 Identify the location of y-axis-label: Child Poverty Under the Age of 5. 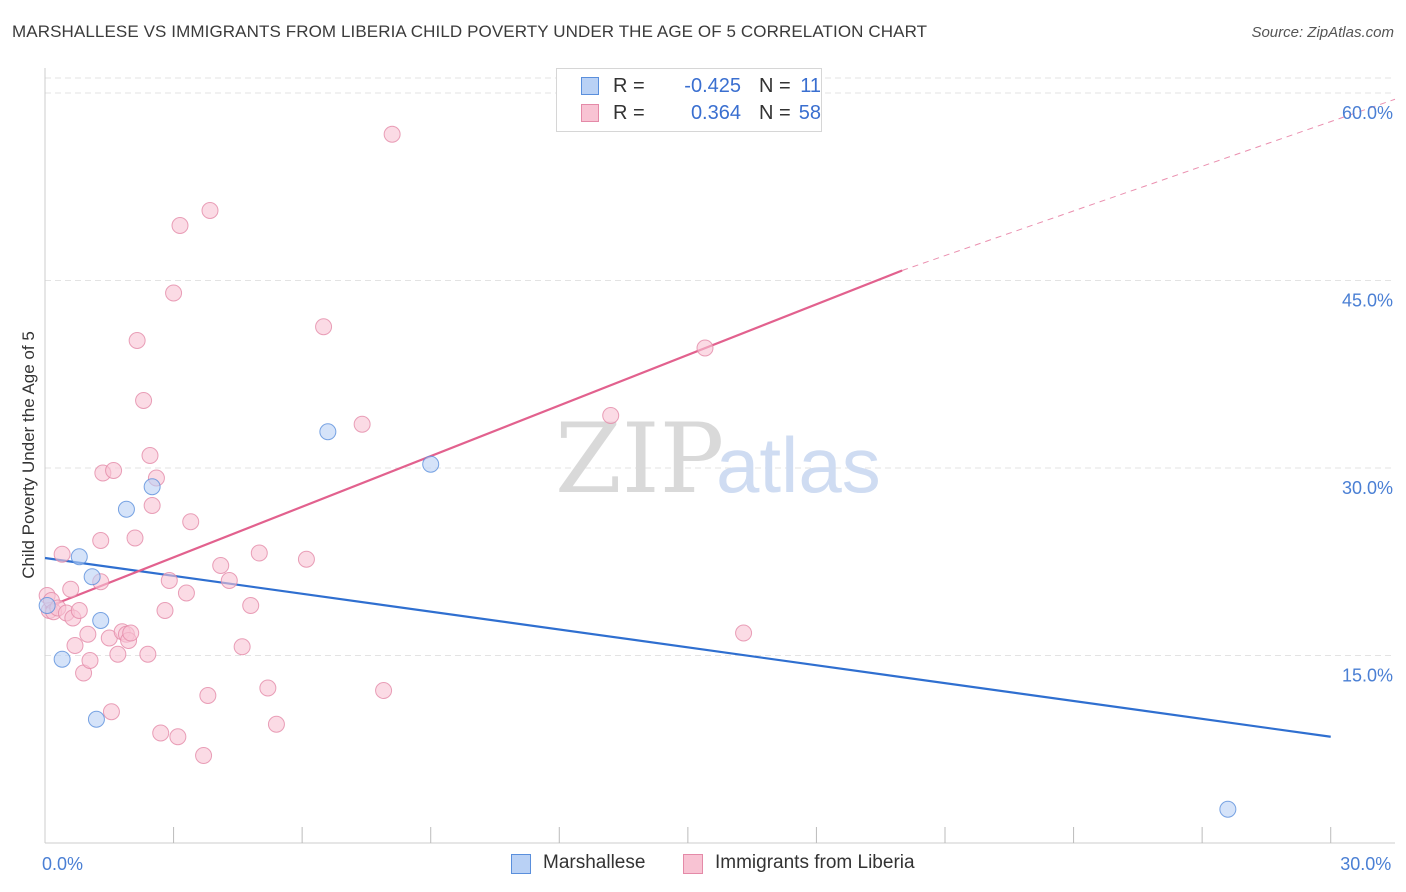
(28, 455).